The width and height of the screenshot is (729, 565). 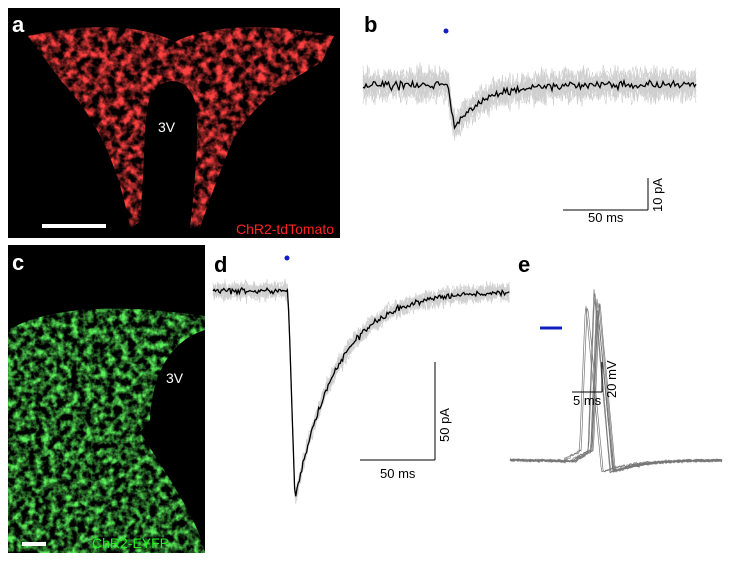 I want to click on scale-y-label: 20 mV, so click(x=611, y=379).